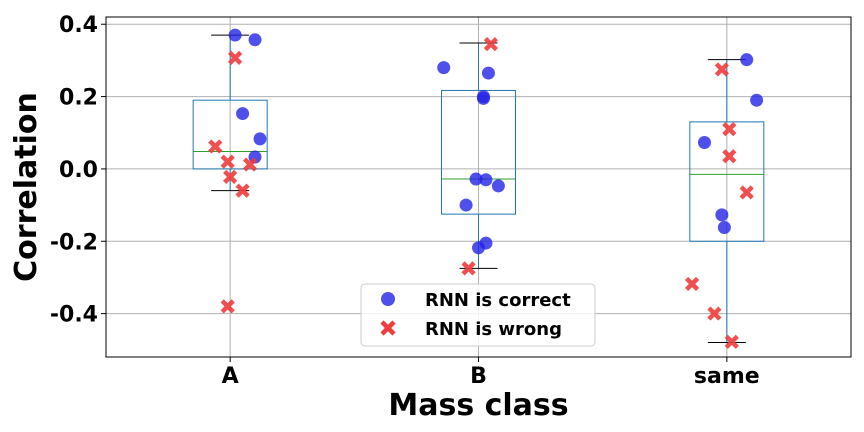  Describe the element at coordinates (74, 242) in the screenshot. I see `y-tick-label: -0.2` at that location.